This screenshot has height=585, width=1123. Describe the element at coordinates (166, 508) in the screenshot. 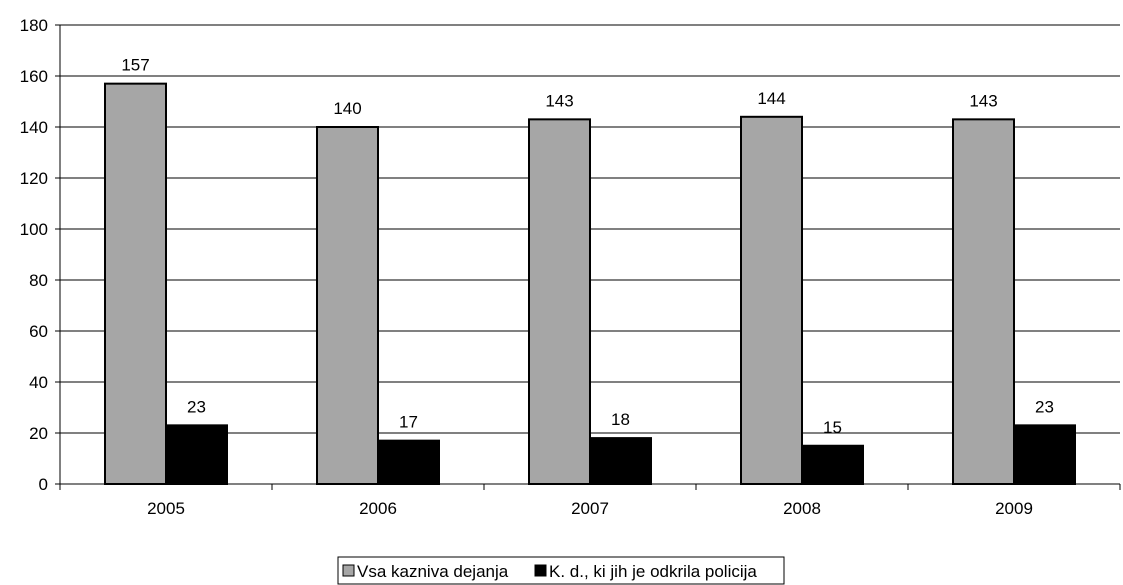

I see `x-tick-label: 2005` at that location.